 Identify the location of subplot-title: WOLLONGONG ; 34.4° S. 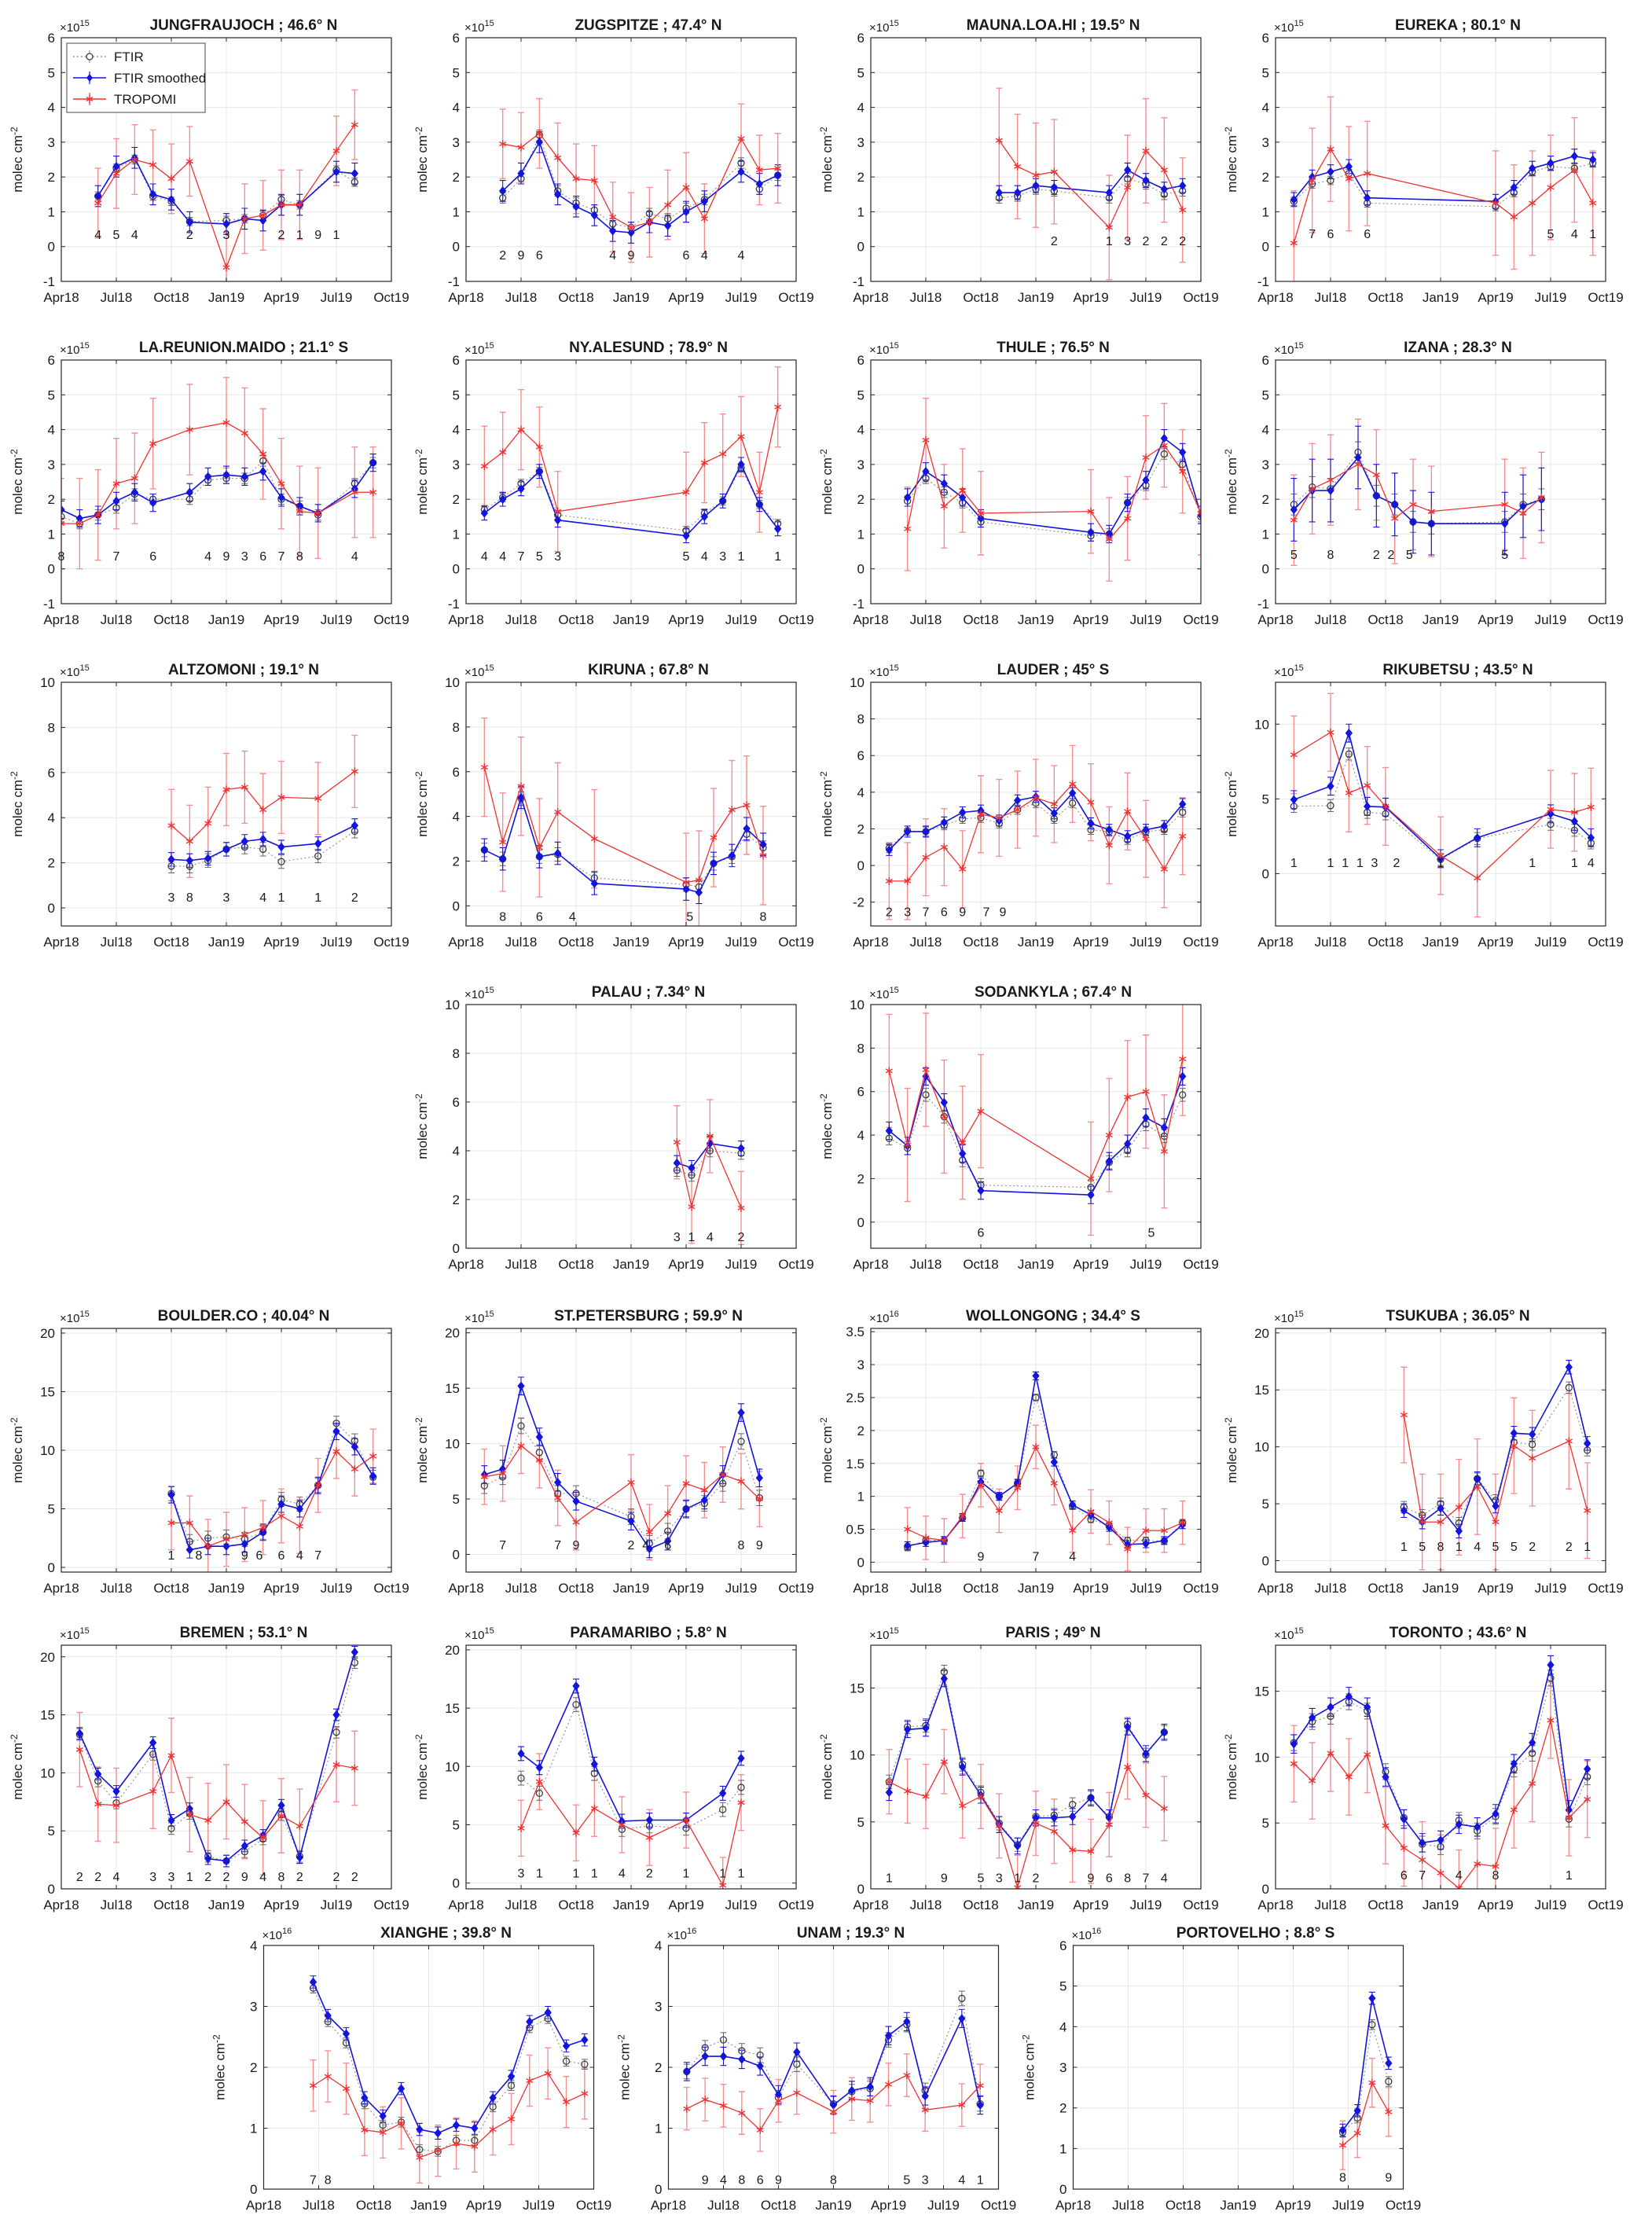
(1053, 1316).